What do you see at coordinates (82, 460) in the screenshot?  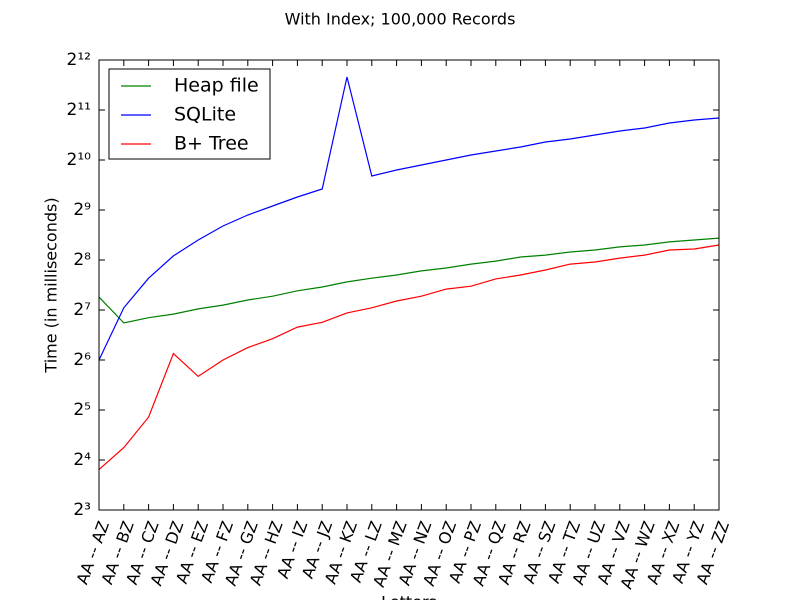 I see `y-tick-label: 2⁴` at bounding box center [82, 460].